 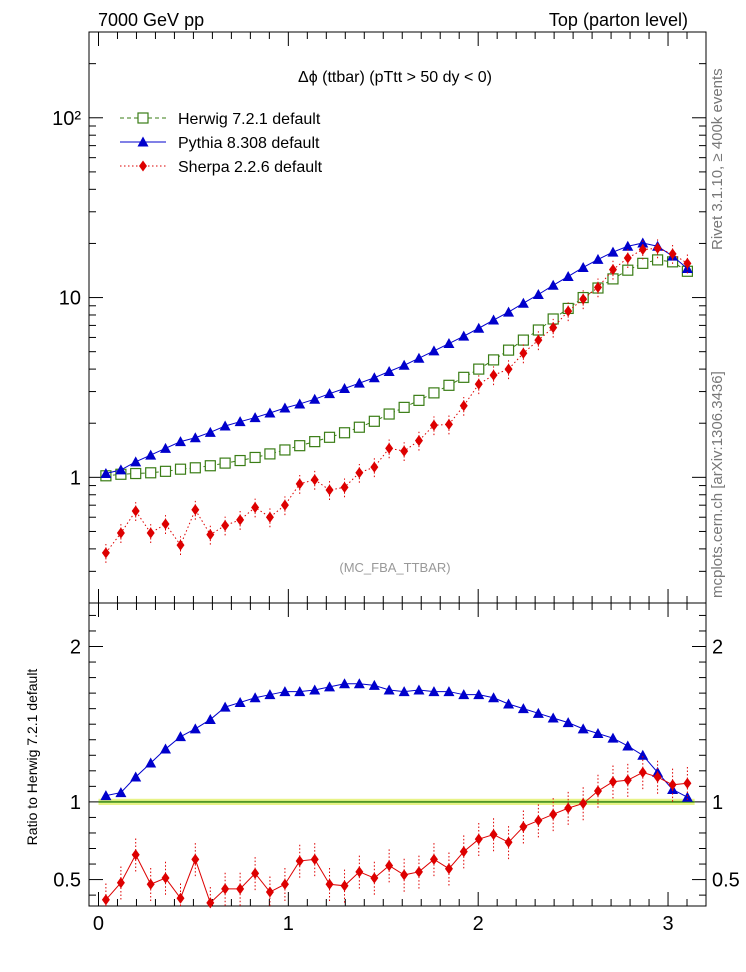 I want to click on legend-label: Pythia 8.308 default, so click(x=249, y=143).